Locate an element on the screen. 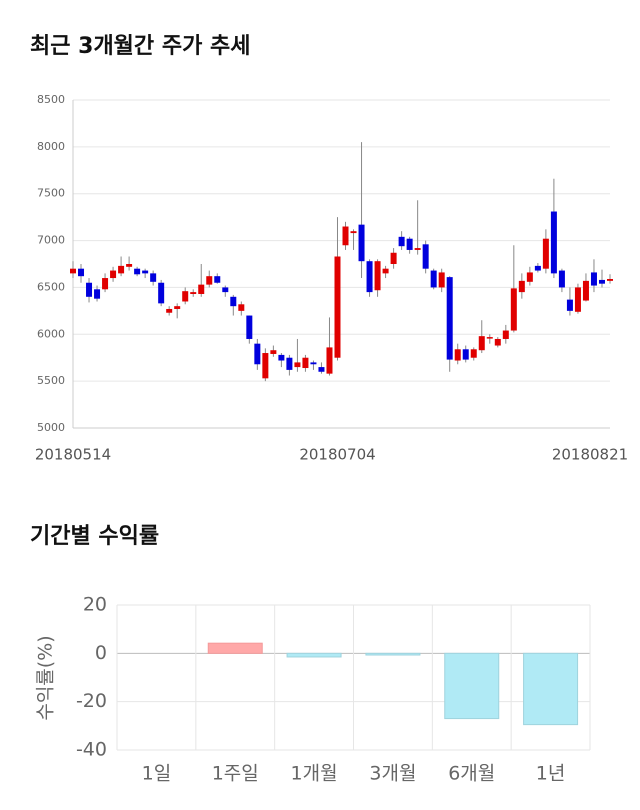 Image resolution: width=640 pixels, height=810 pixels. y-tick-label: 0 is located at coordinates (101, 653).